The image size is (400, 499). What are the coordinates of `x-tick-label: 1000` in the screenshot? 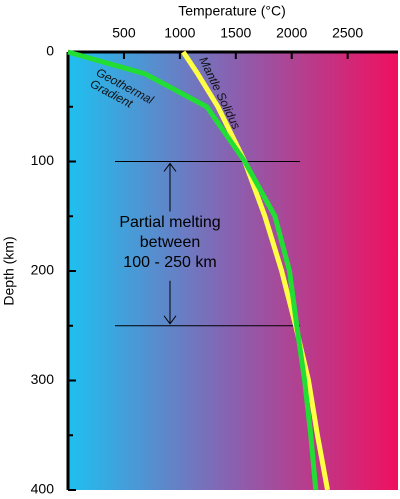 It's located at (179, 33).